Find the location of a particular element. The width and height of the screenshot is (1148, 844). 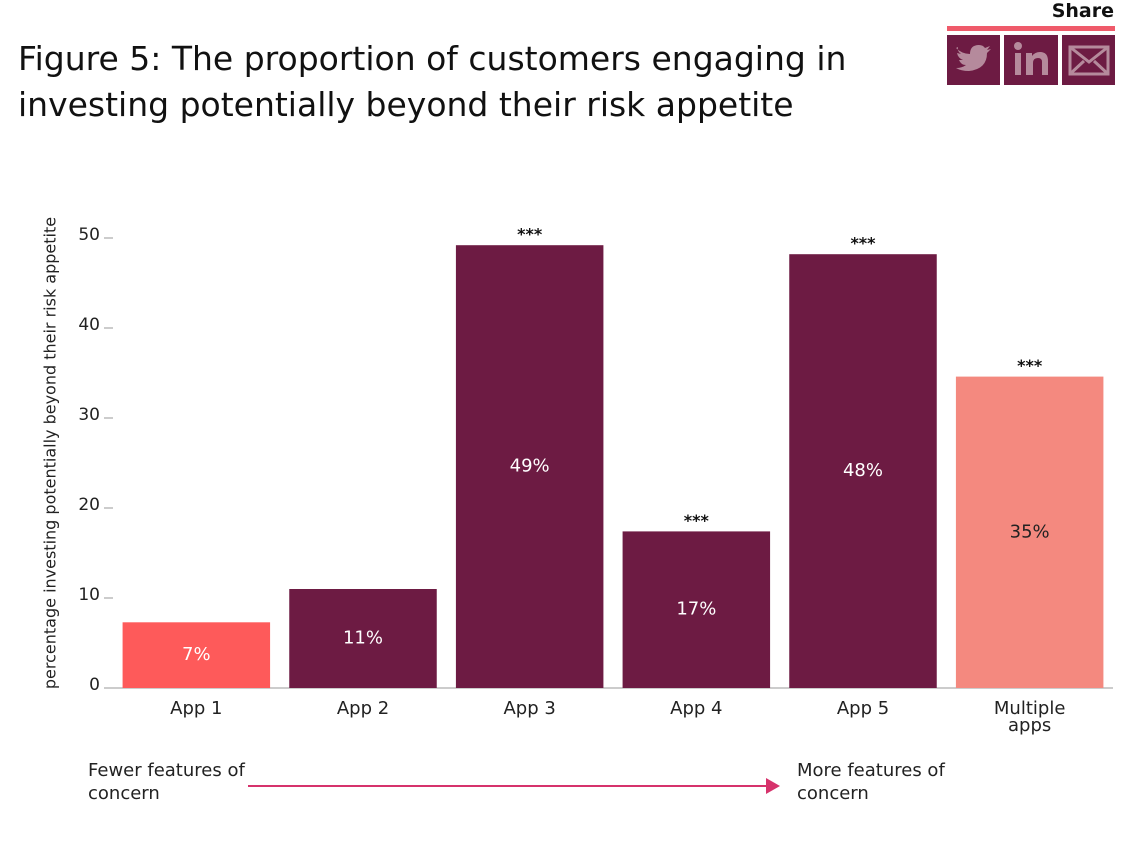

share-label: Share is located at coordinates (1082, 11).